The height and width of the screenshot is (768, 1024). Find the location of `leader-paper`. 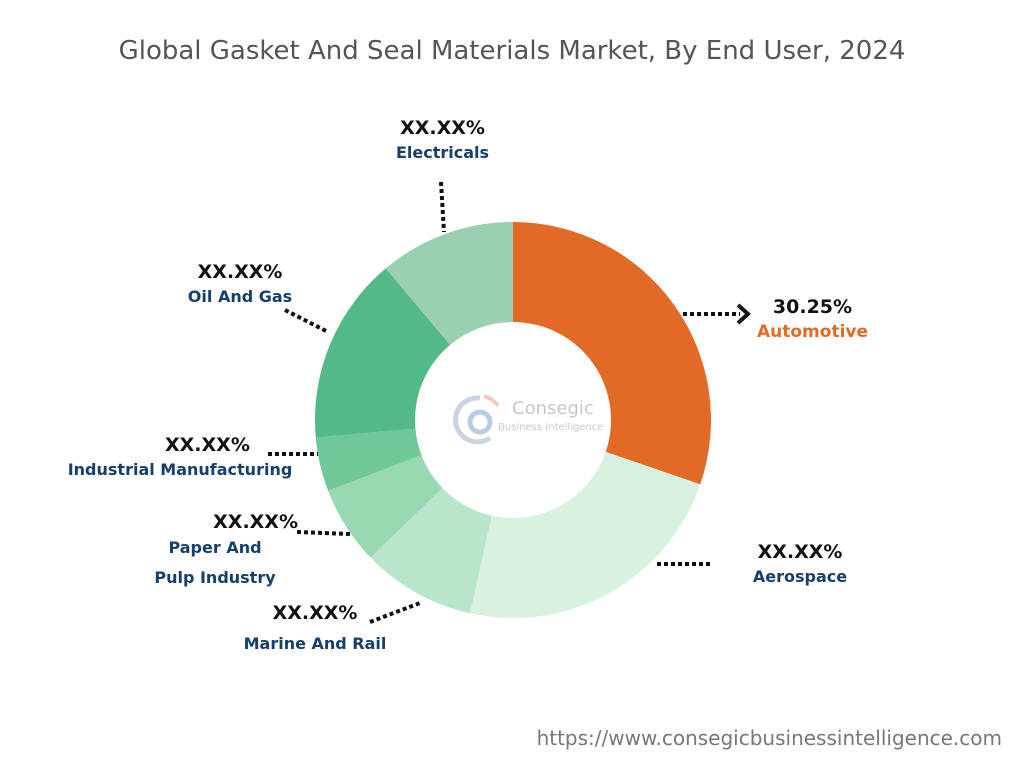

leader-paper is located at coordinates (323, 533).